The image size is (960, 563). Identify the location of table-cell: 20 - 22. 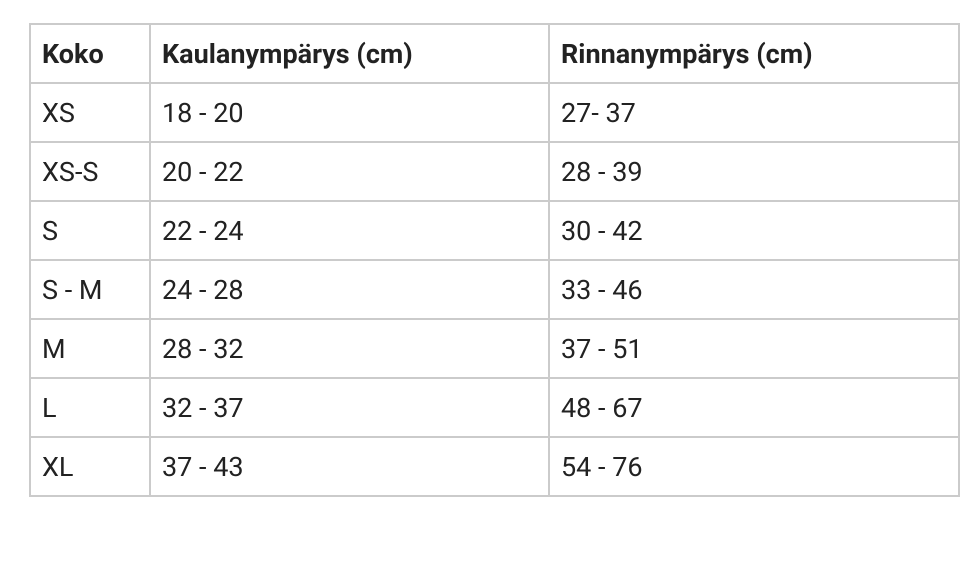
(349, 171).